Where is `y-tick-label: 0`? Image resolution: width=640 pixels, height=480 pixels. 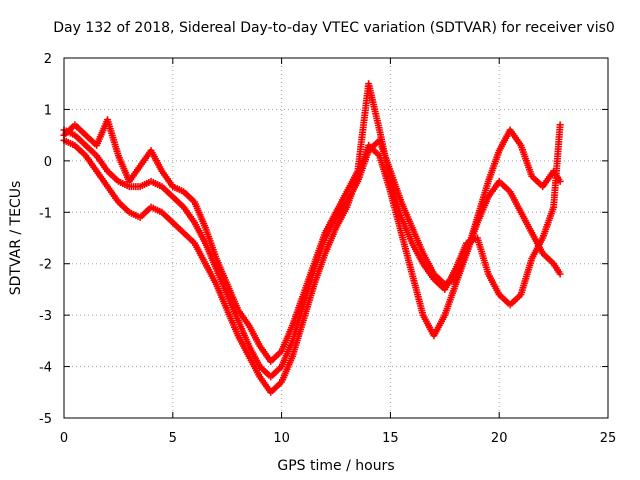
y-tick-label: 0 is located at coordinates (48, 162).